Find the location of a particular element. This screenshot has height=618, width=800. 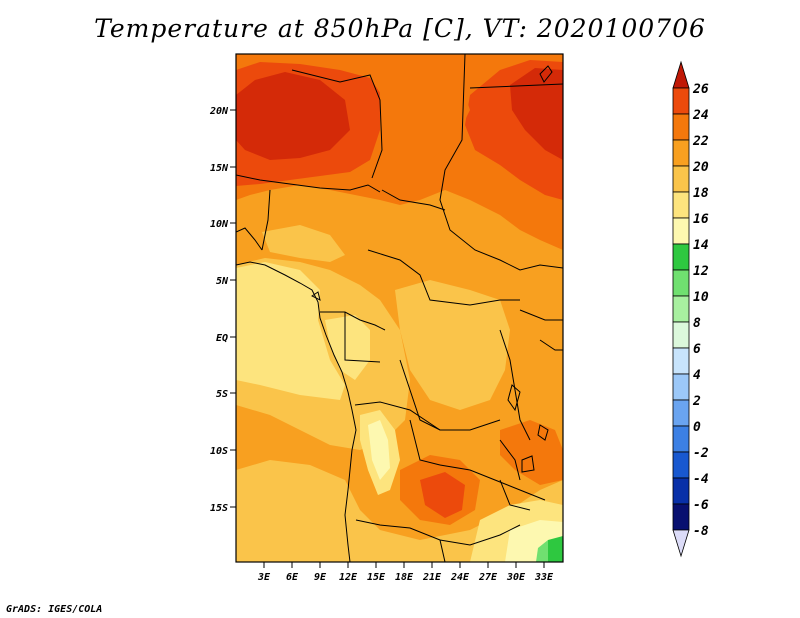

lon-label-33e: 33E is located at coordinates (544, 577).